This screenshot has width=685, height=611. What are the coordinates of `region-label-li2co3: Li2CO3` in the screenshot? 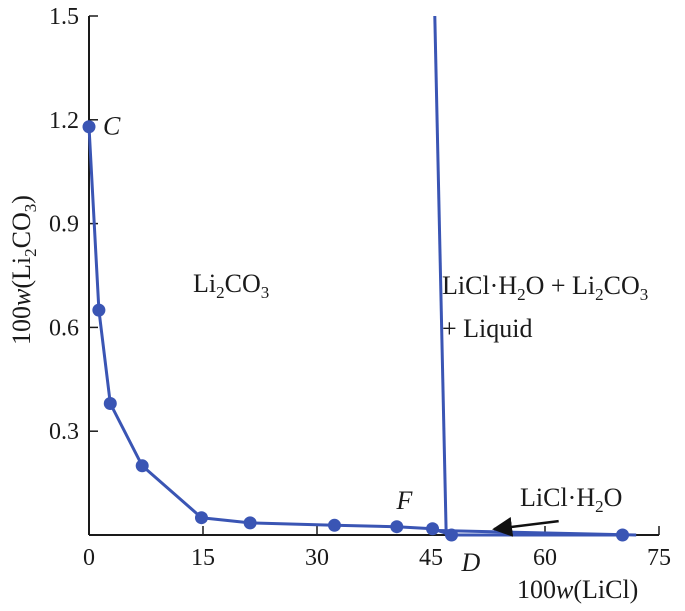 It's located at (231, 285).